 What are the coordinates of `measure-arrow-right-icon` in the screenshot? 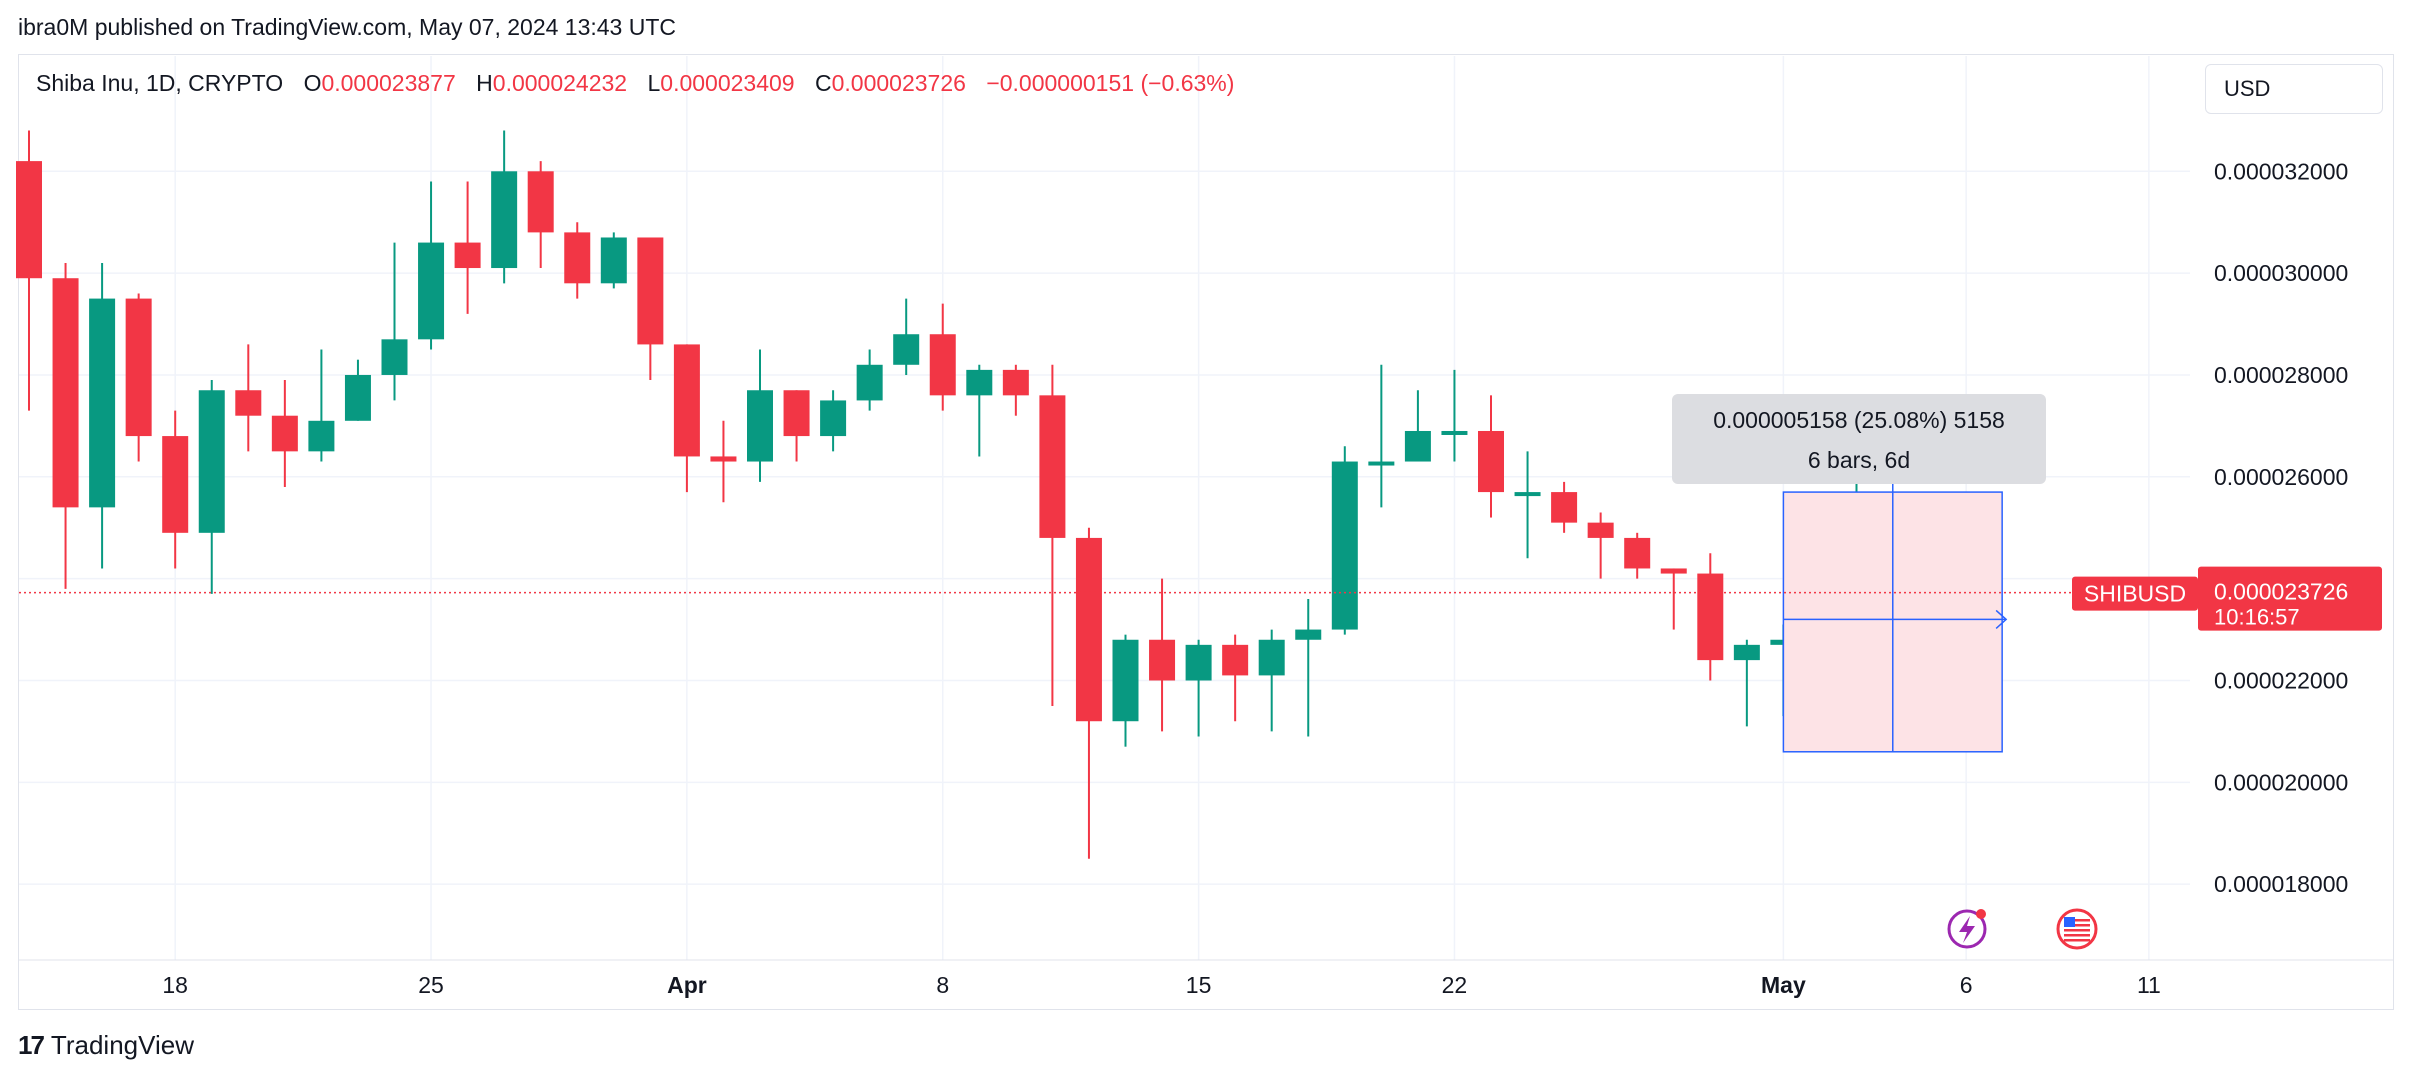 It's located at (2001, 619).